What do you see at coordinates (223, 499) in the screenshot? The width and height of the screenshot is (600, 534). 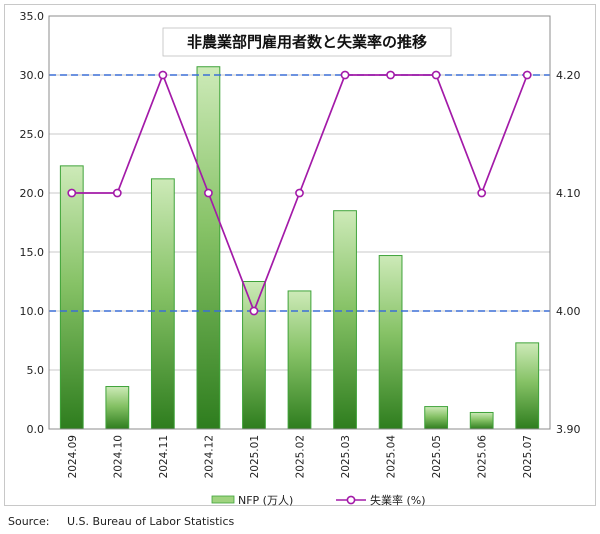 I see `legend-swatch-nfp` at bounding box center [223, 499].